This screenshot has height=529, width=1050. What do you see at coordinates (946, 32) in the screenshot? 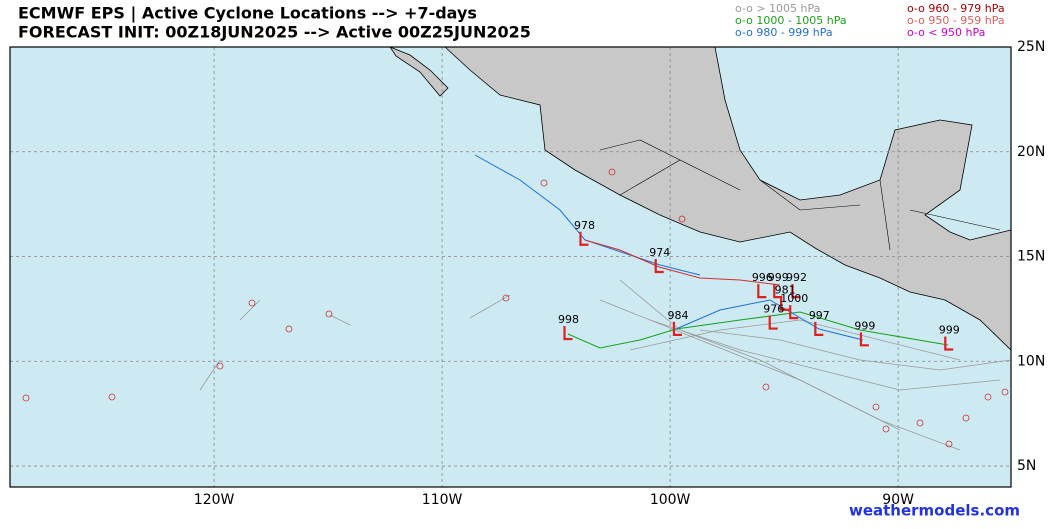
I see `legend-entry: o-o < 950 hPa` at bounding box center [946, 32].